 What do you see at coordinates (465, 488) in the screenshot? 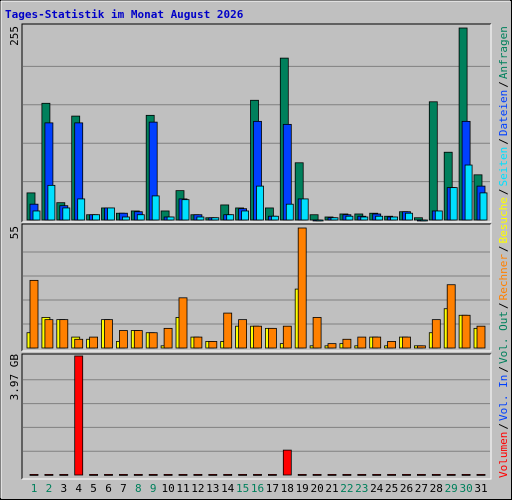
I see `day-label: 30` at bounding box center [465, 488].